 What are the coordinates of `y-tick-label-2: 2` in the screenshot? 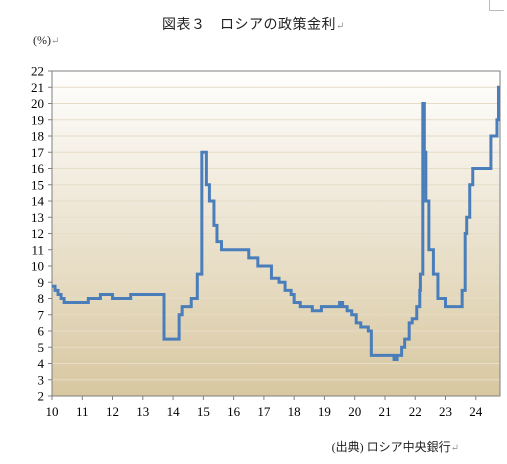 It's located at (41, 396).